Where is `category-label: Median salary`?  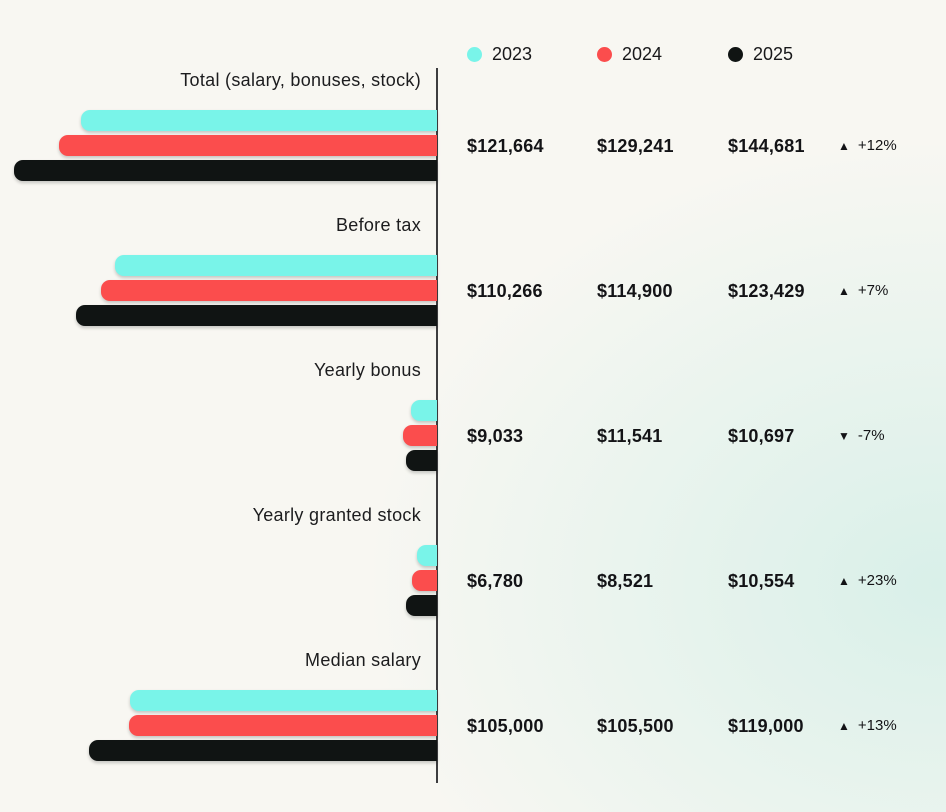 category-label: Median salary is located at coordinates (363, 660).